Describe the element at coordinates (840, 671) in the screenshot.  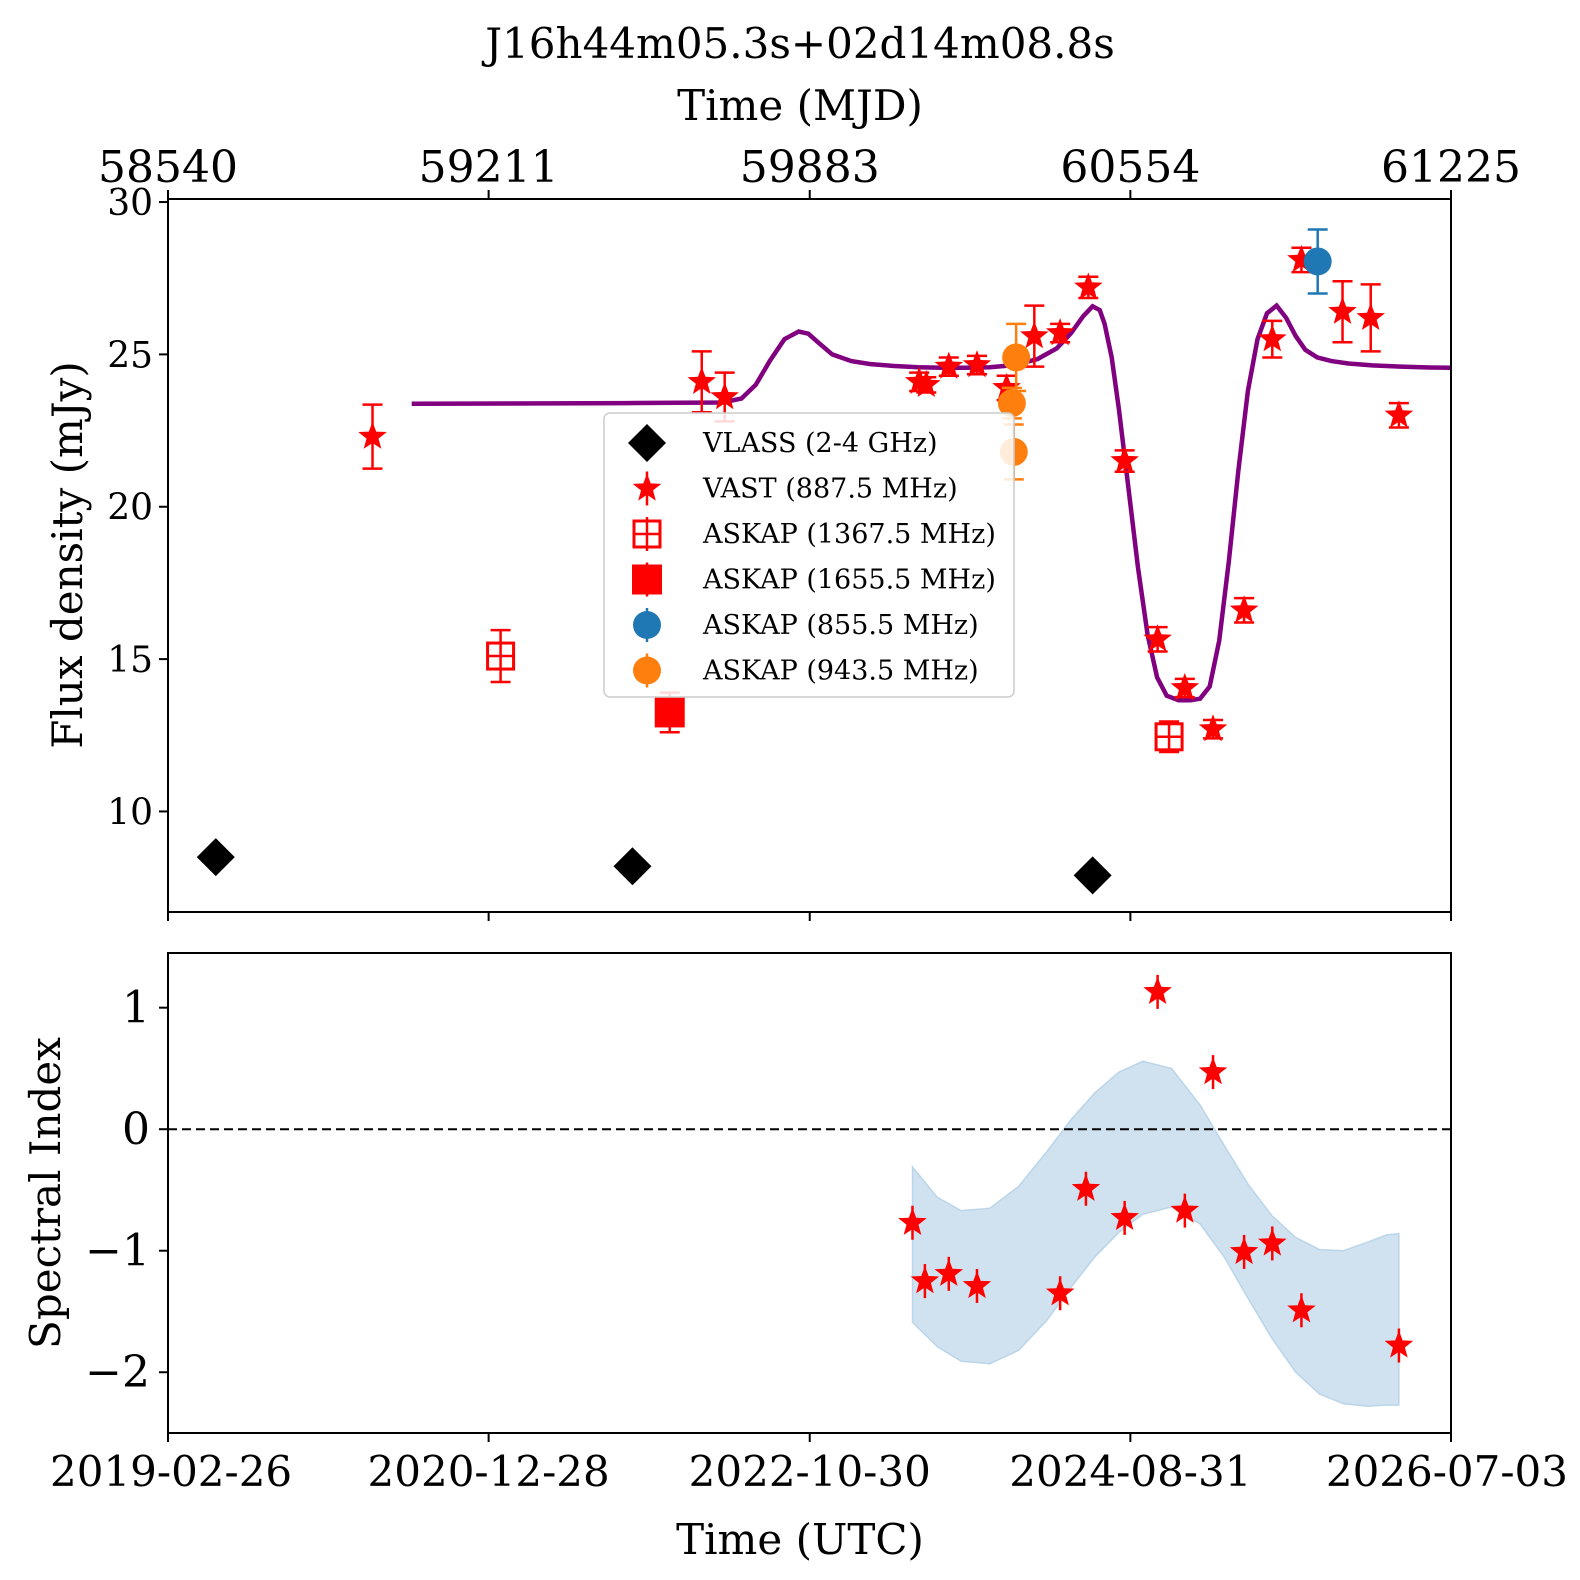
I see `legend-label: ASKAP (943.5 MHz)` at that location.